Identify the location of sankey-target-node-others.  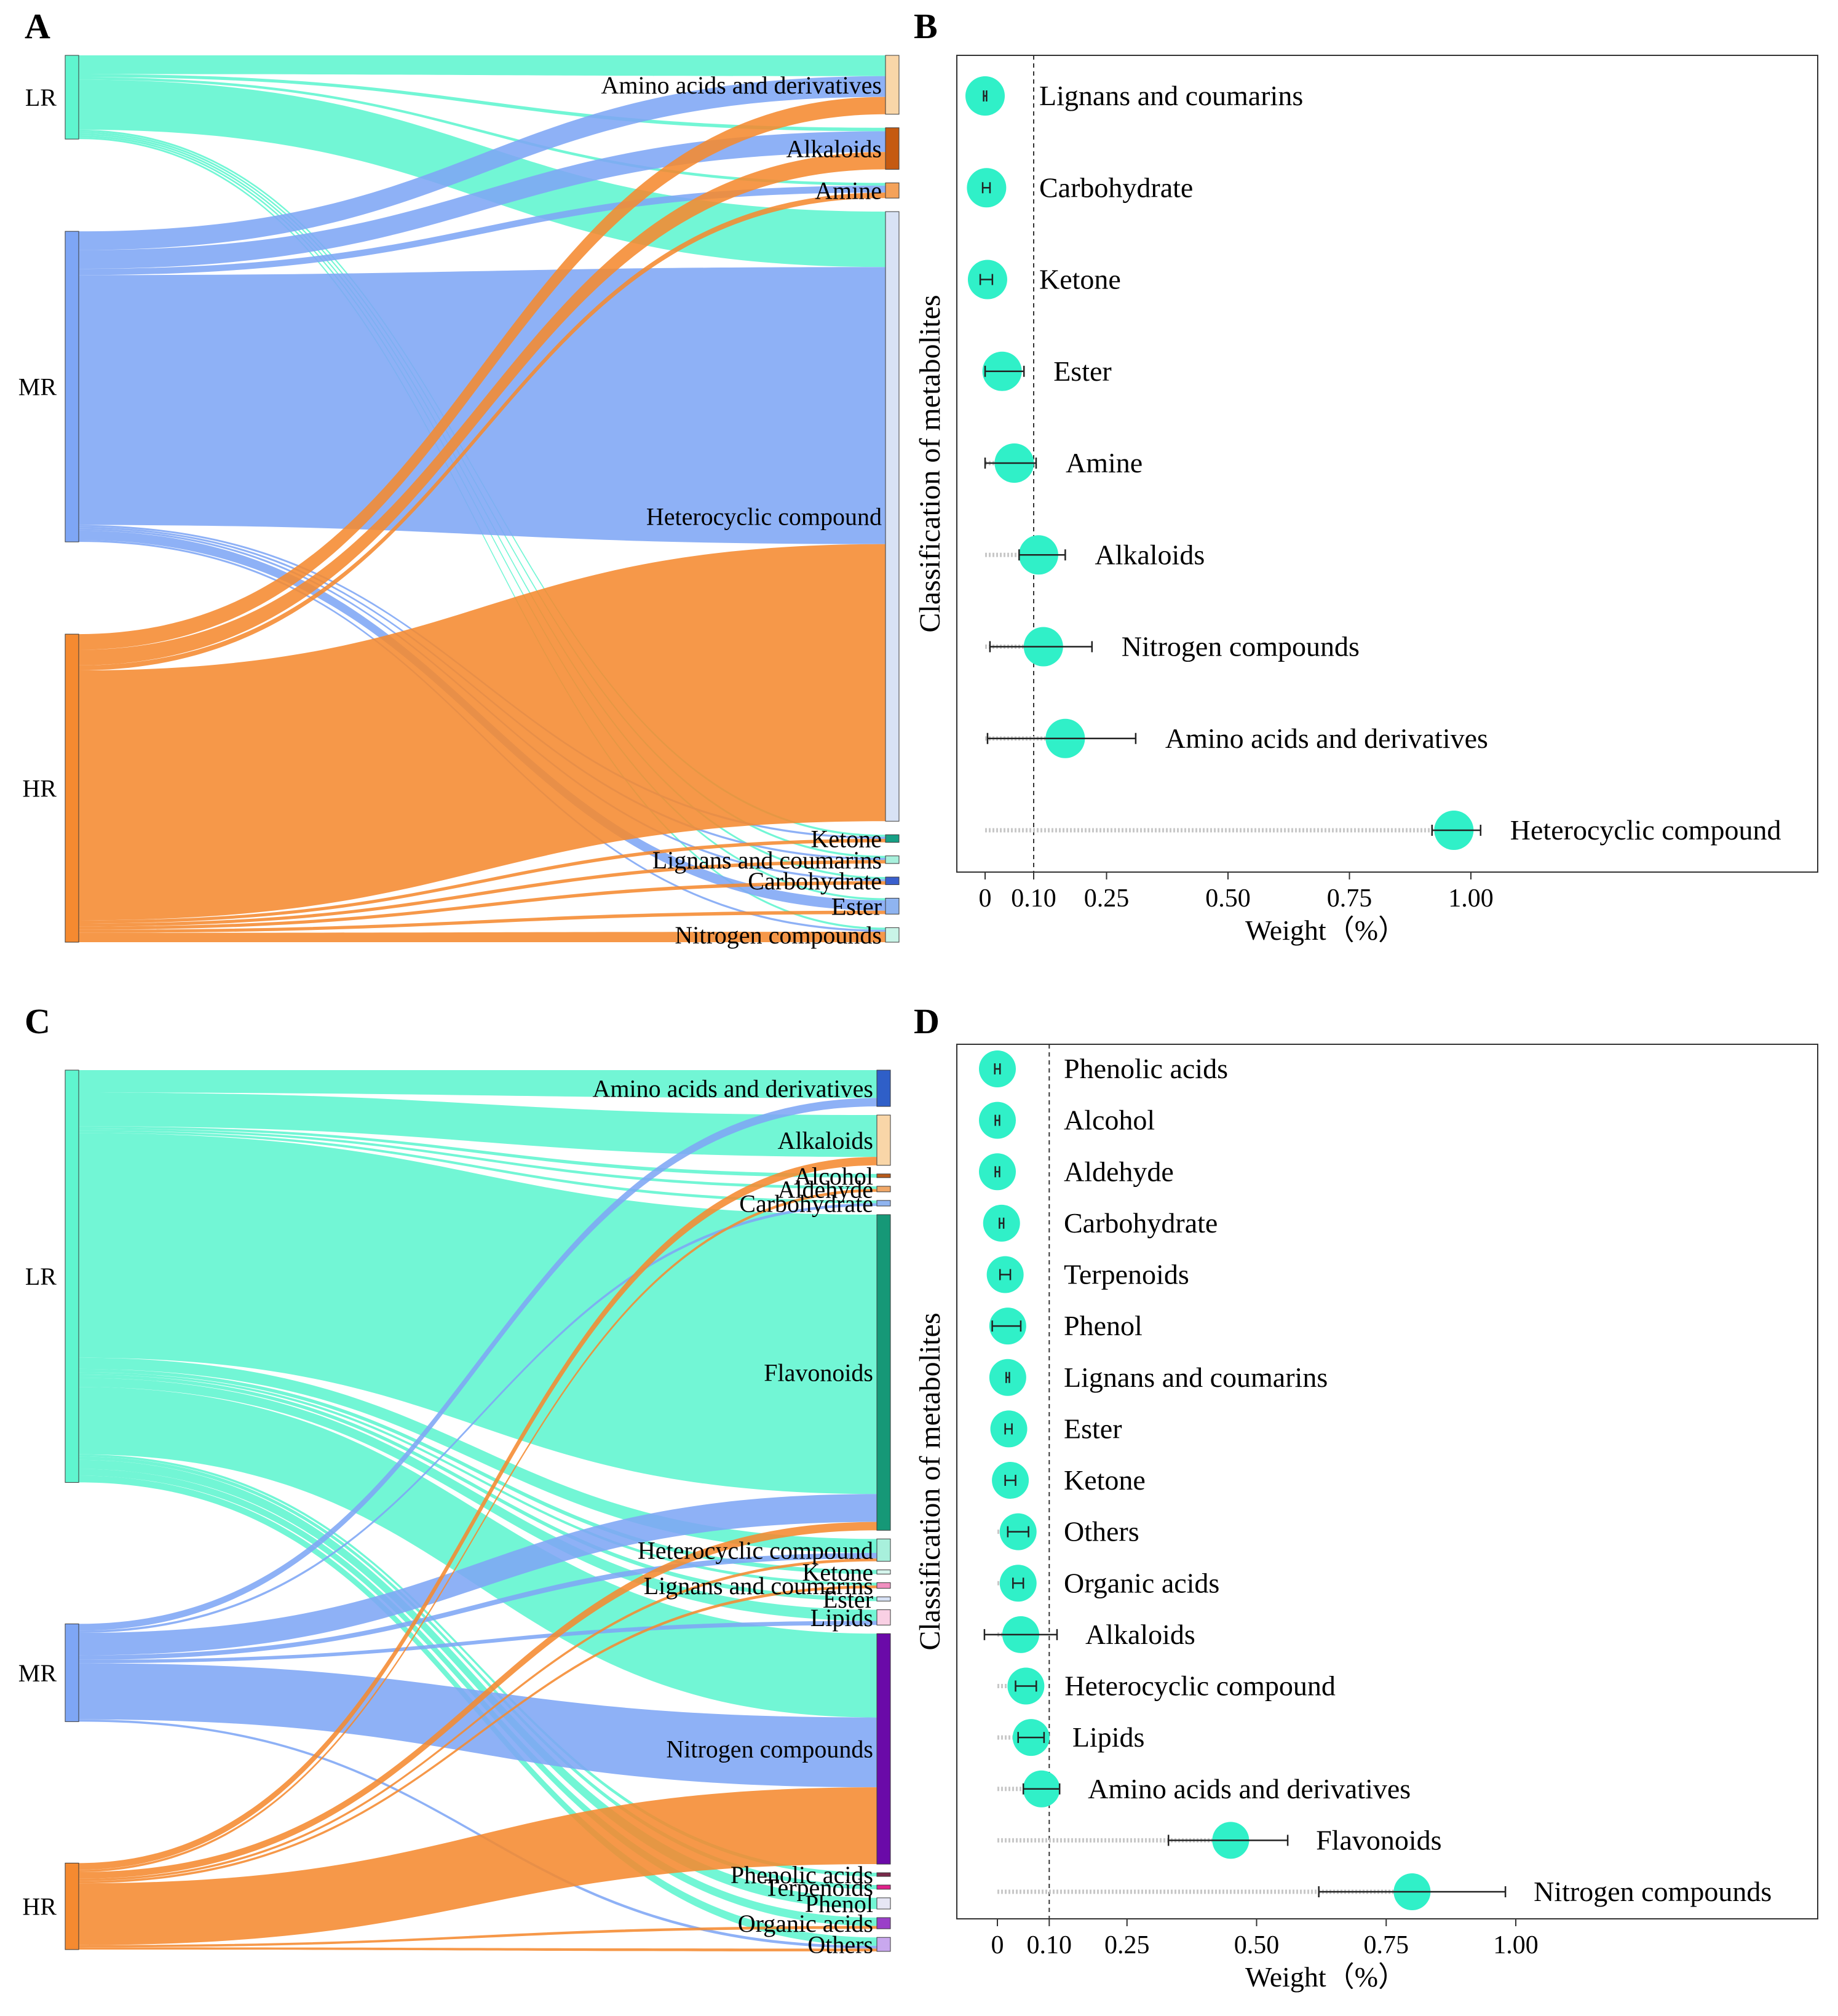
(884, 1945).